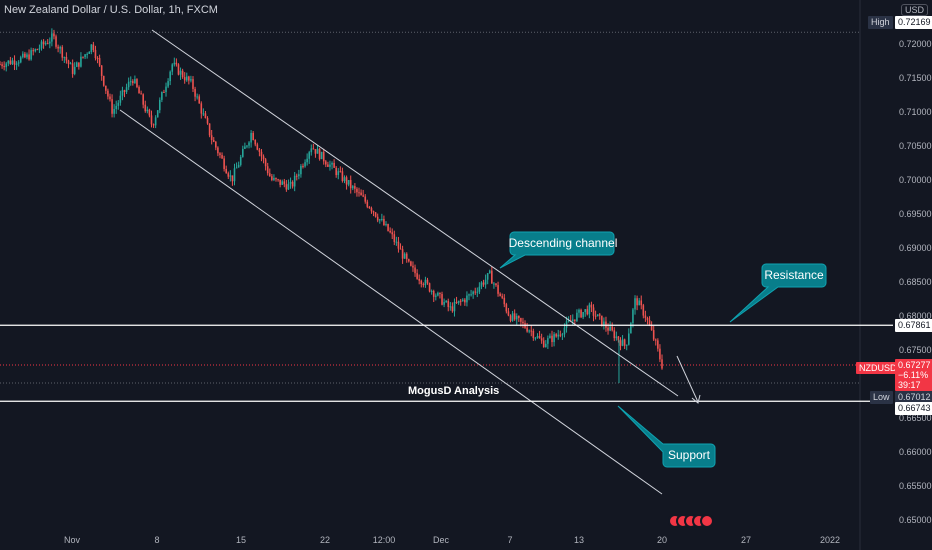 This screenshot has width=932, height=550. I want to click on projection-arrow, so click(687, 379).